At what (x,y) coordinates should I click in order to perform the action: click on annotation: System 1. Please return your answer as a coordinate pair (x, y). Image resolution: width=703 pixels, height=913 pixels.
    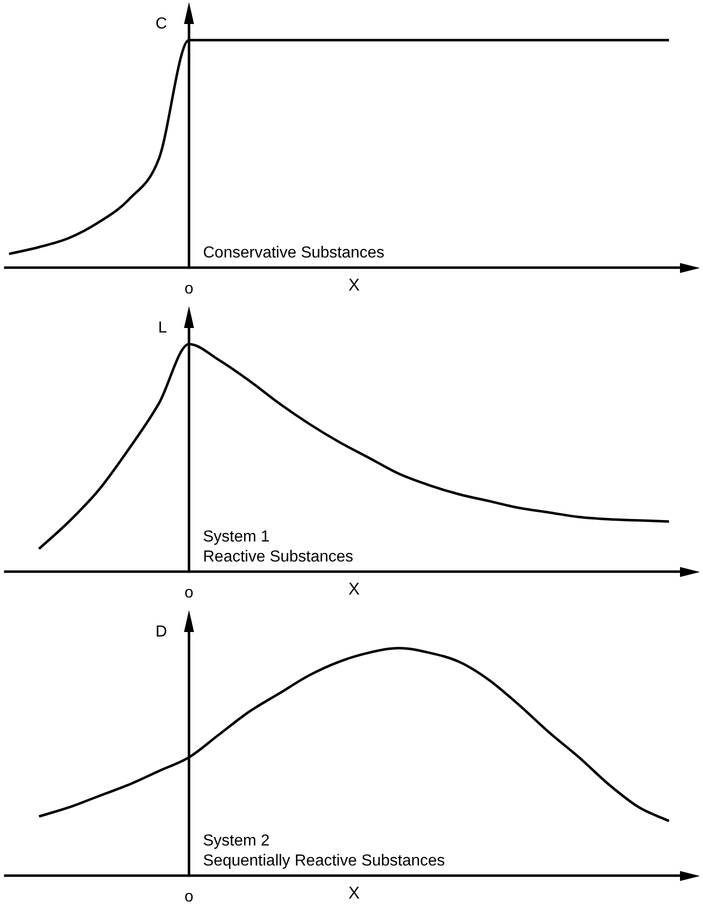
    Looking at the image, I should click on (236, 537).